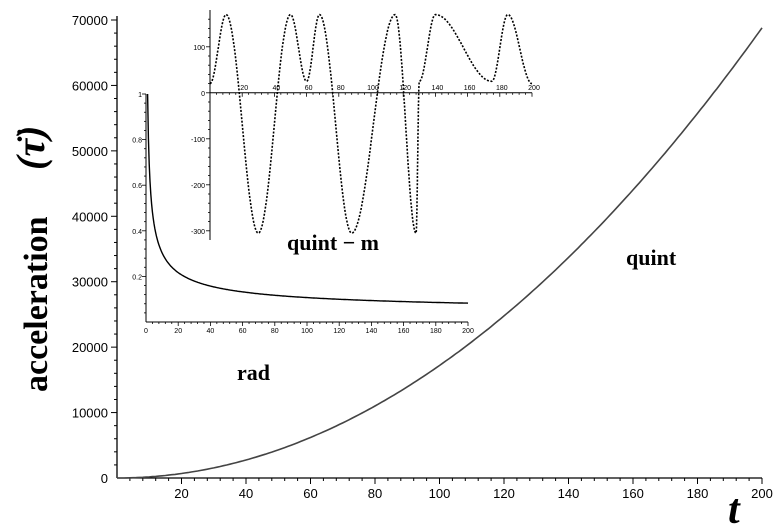 The image size is (776, 528). I want to click on y-tick-label: 10000, so click(90, 413).